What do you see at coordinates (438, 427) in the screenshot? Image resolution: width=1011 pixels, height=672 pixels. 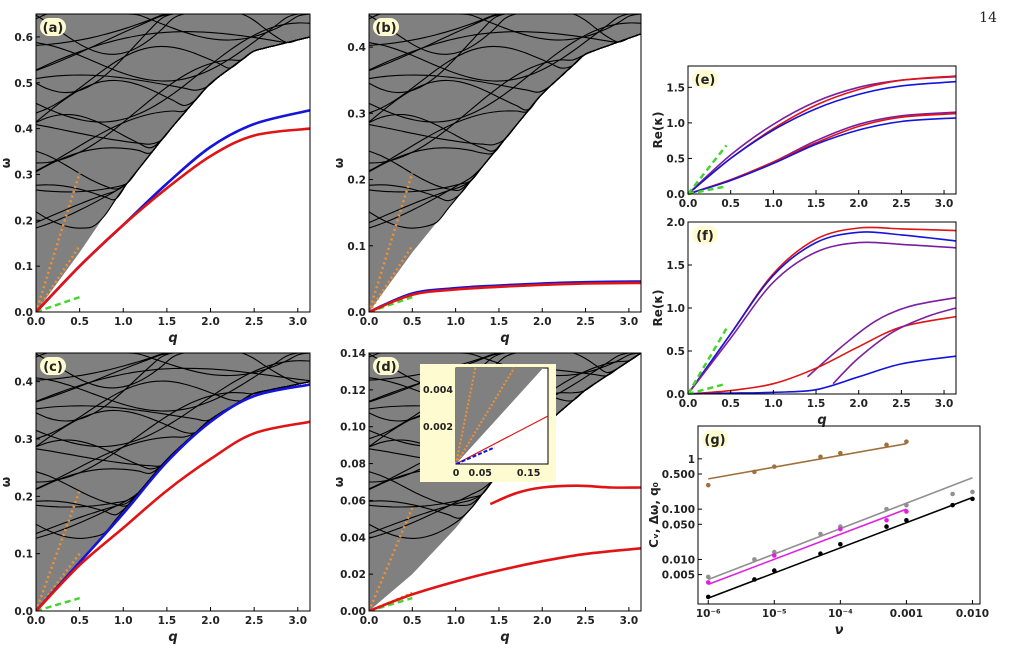 I see `inset-y-tick-label: 0.002` at bounding box center [438, 427].